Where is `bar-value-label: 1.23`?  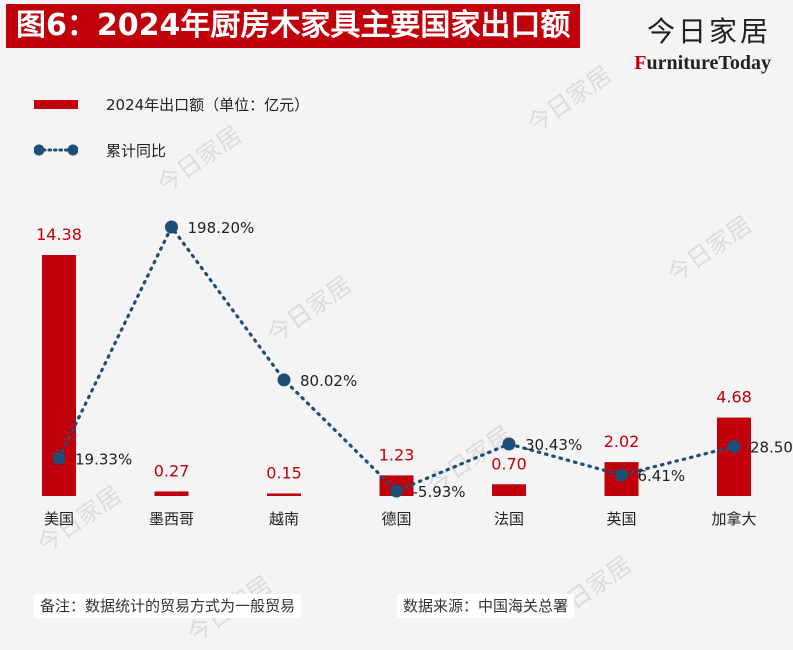
bar-value-label: 1.23 is located at coordinates (397, 454).